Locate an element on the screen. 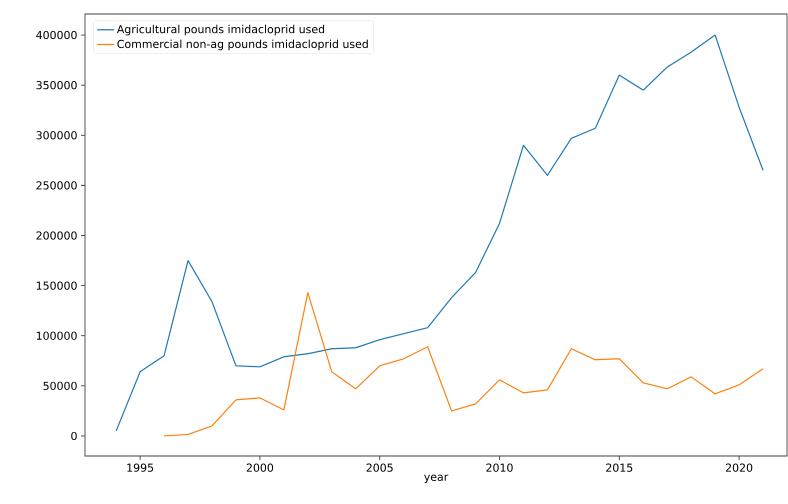  x-tick-label: 2015 is located at coordinates (619, 468).